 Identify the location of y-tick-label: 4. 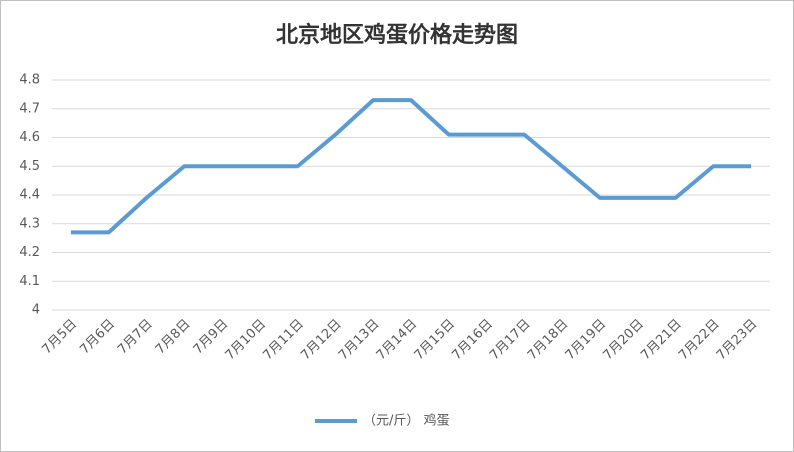
(36, 310).